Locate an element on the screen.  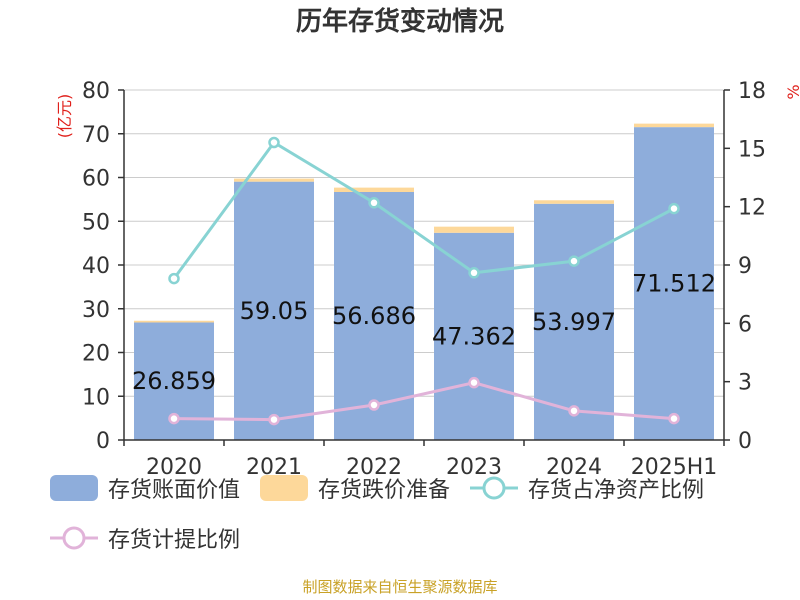
legend-swatch-book-value is located at coordinates (74, 488).